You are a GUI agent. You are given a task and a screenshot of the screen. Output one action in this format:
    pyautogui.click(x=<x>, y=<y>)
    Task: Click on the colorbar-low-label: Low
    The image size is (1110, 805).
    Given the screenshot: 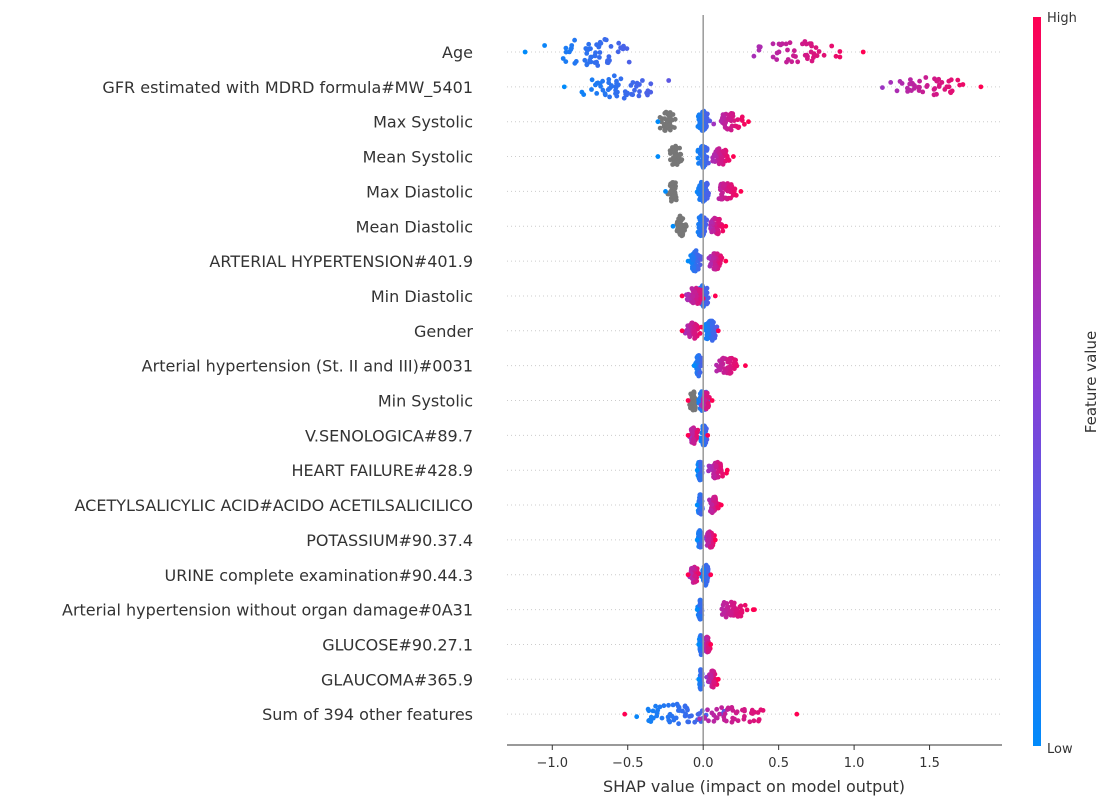 What is the action you would take?
    pyautogui.click(x=1060, y=749)
    